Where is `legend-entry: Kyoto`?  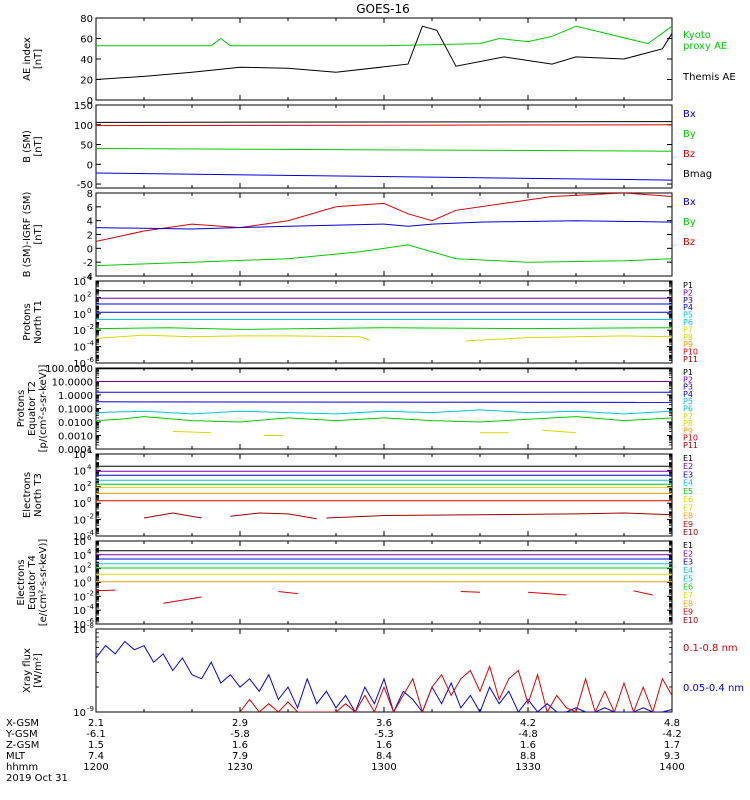
legend-entry: Kyoto is located at coordinates (697, 35).